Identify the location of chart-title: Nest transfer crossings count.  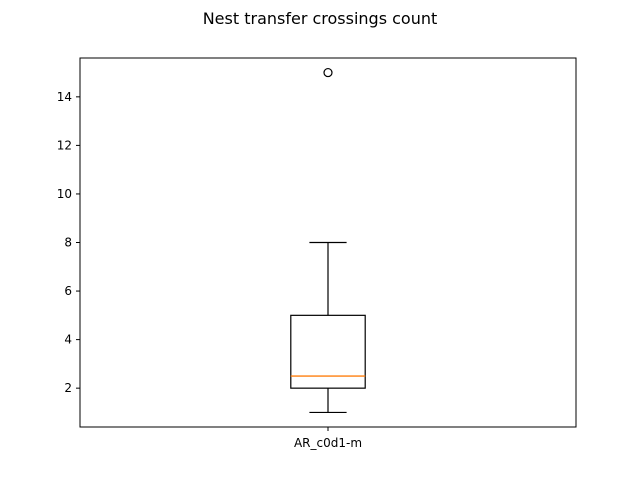
(320, 18).